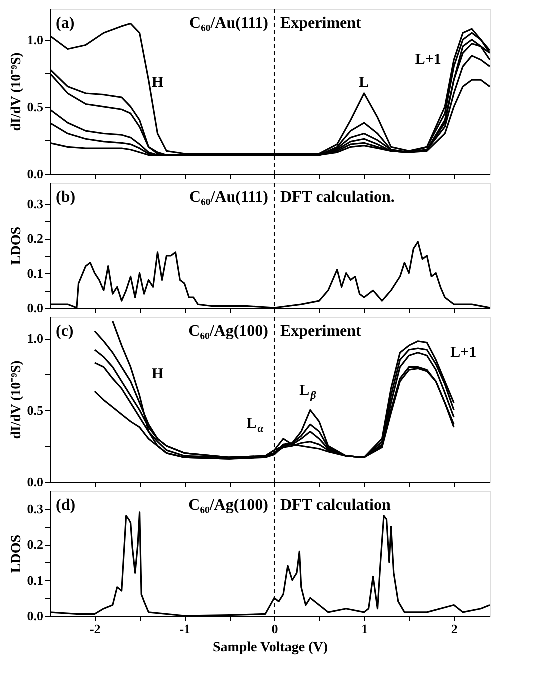  What do you see at coordinates (66, 197) in the screenshot?
I see `annotation: (b)` at bounding box center [66, 197].